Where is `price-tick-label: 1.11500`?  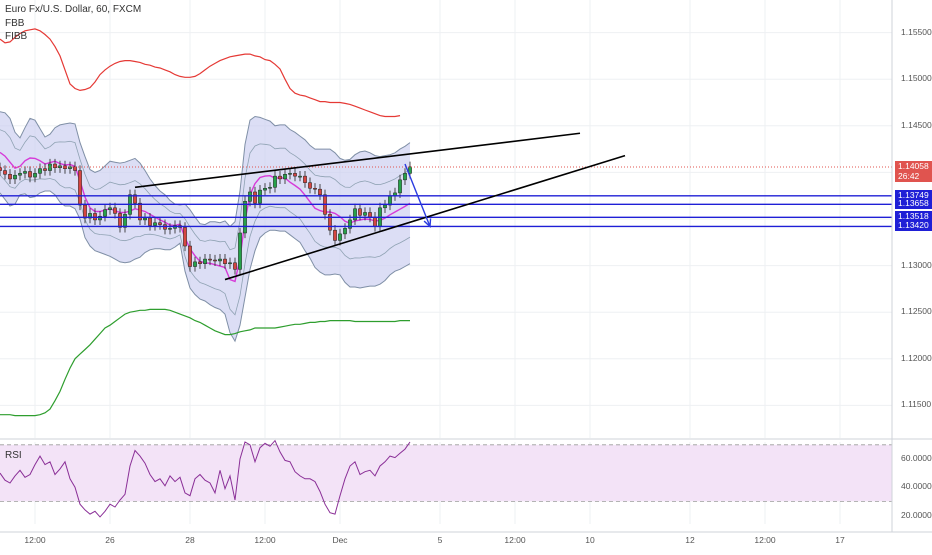 price-tick-label: 1.11500 is located at coordinates (916, 404).